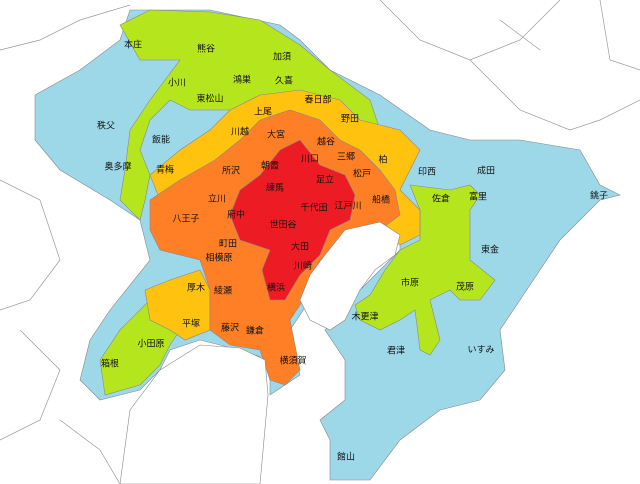 Image resolution: width=640 pixels, height=484 pixels. I want to click on city-label: 横浜, so click(276, 288).